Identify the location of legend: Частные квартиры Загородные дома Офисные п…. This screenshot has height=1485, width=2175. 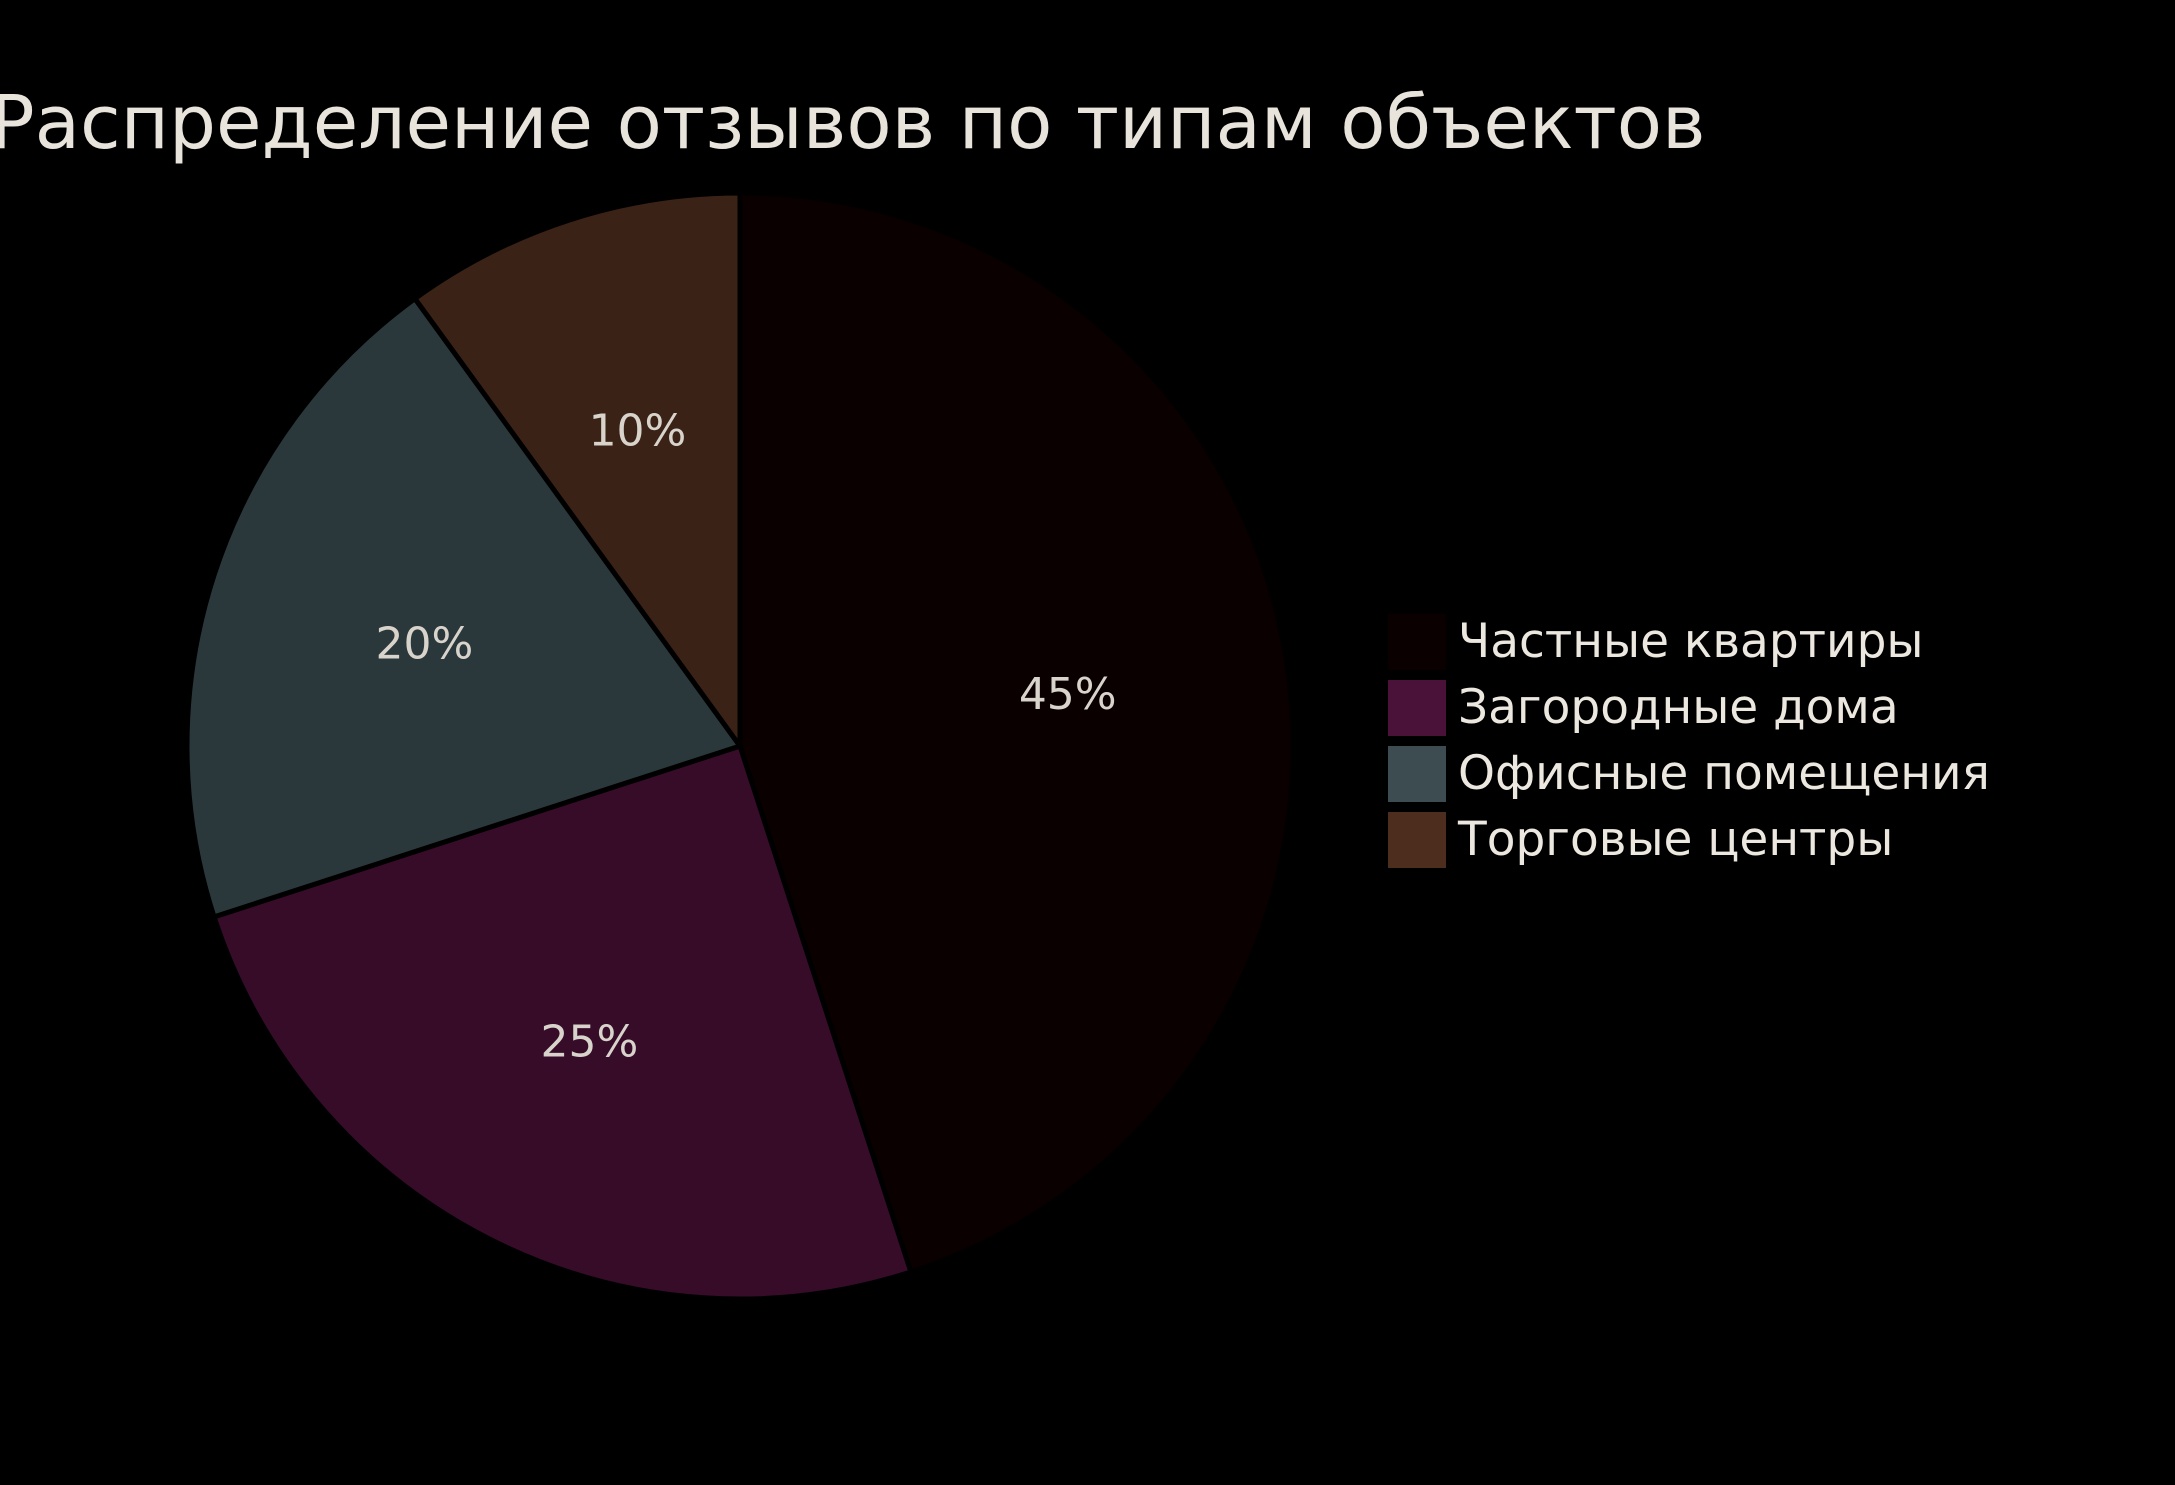
(1689, 741).